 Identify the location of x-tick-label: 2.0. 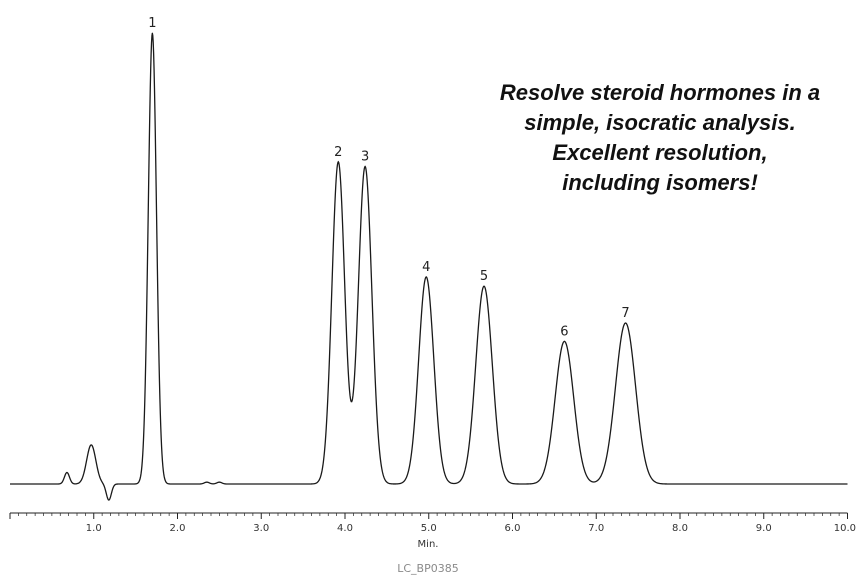
(178, 528).